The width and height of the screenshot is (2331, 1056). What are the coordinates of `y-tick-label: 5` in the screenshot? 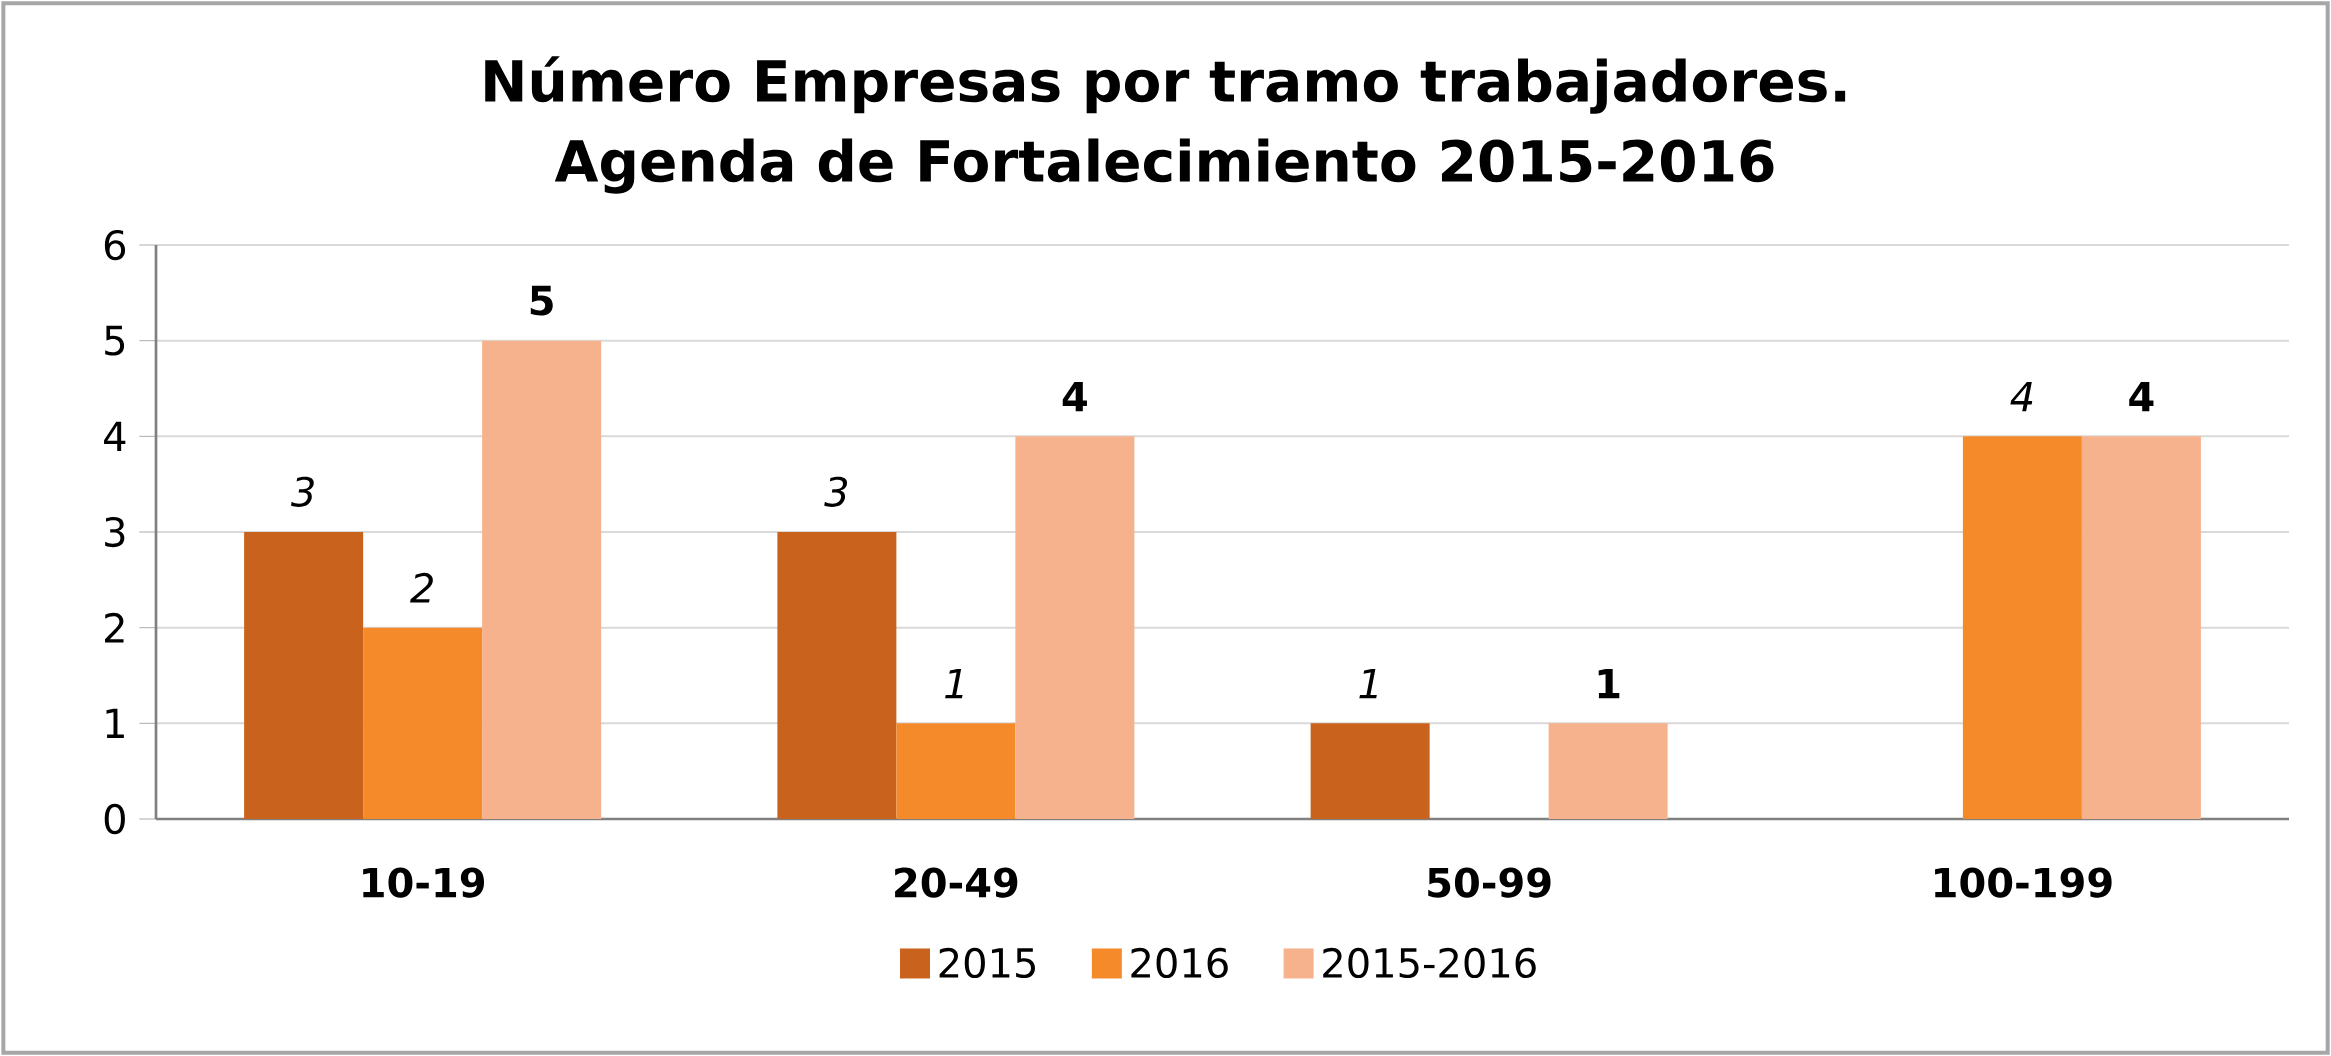 It's located at (115, 340).